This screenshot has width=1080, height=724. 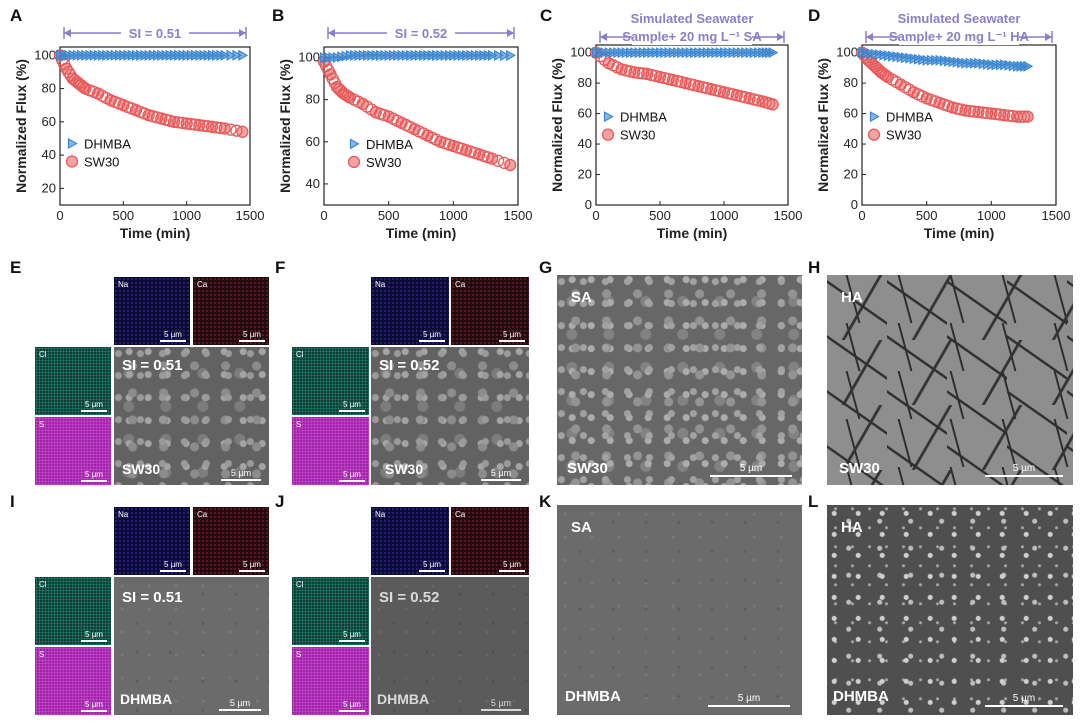 I want to click on panel-label-g: G, so click(x=546, y=267).